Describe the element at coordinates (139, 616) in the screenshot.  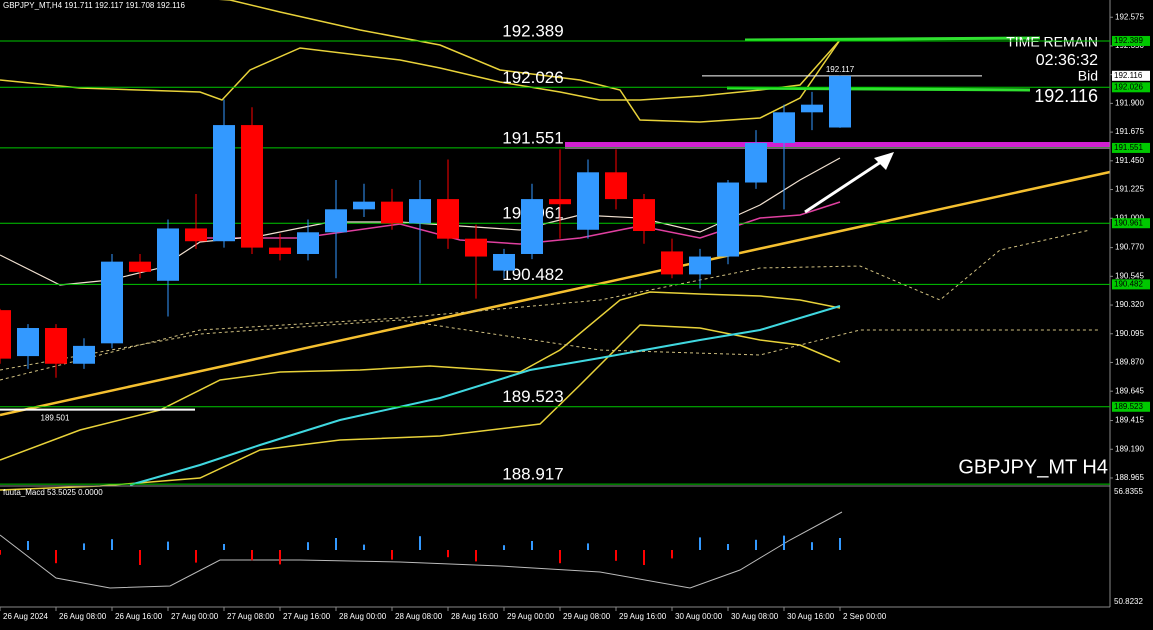
I see `x-tick-label: 26 Aug 16:00` at that location.